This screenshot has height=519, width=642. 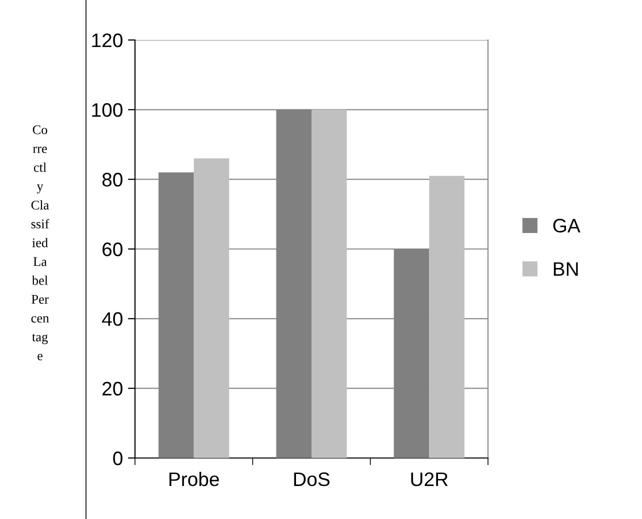 I want to click on legend-label: BN, so click(x=566, y=269).